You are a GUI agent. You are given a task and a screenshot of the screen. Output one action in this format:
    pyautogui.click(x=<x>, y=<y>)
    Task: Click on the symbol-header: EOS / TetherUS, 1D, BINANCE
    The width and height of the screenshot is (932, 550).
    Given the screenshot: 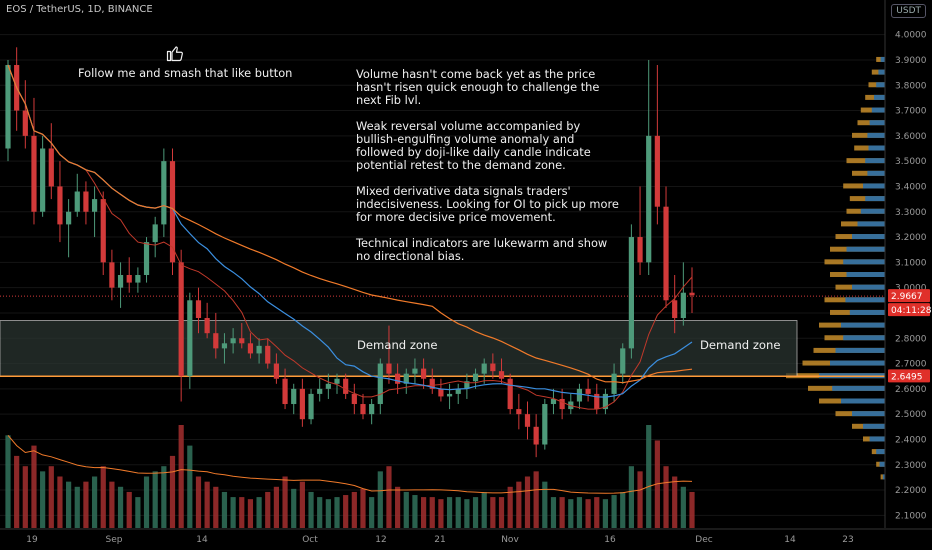 What is the action you would take?
    pyautogui.click(x=79, y=9)
    